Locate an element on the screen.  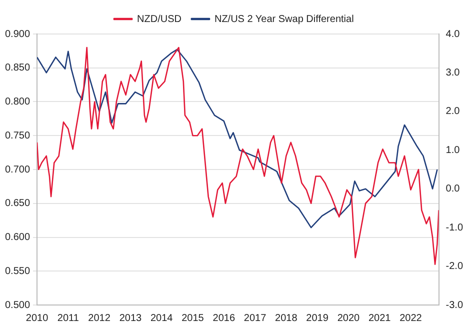
y2-tick-label: -3.0 is located at coordinates (455, 305).